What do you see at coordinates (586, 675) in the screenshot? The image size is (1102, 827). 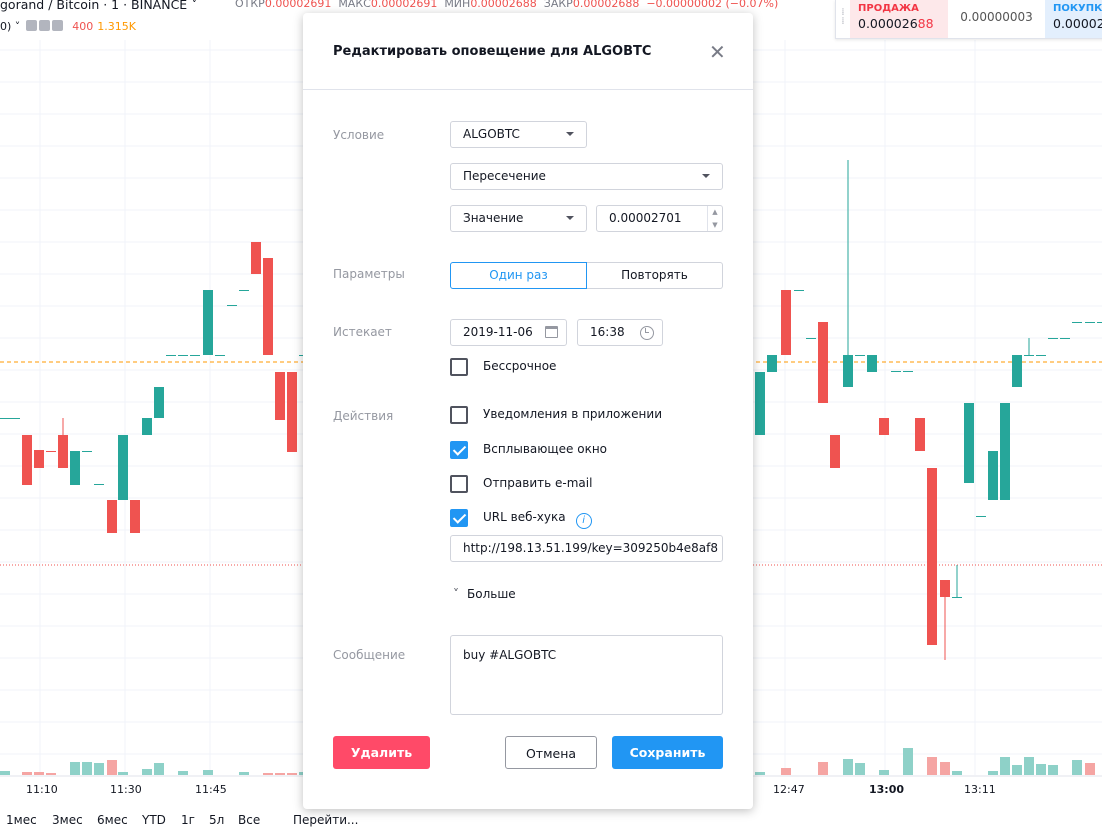 I see `message-textarea: buy #ALGOBTC` at bounding box center [586, 675].